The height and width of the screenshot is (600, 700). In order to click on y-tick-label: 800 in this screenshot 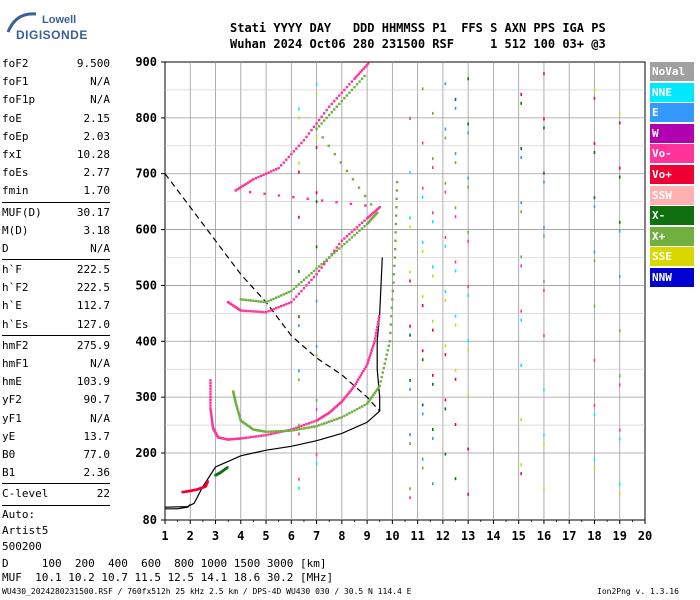, I will do `click(146, 118)`.